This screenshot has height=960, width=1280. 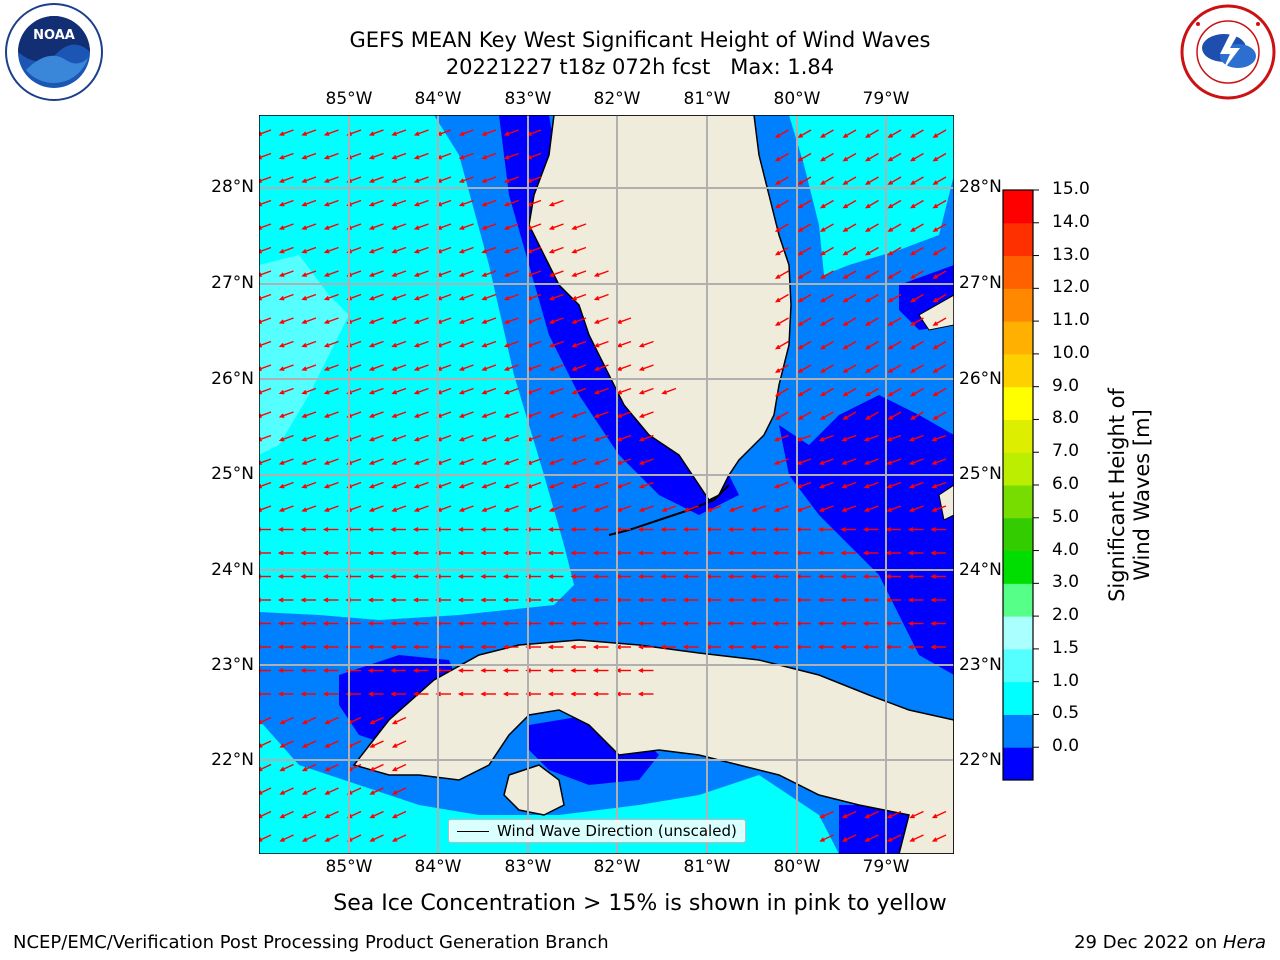 I want to click on colorbar-tick-label: 13.0, so click(x=1071, y=254).